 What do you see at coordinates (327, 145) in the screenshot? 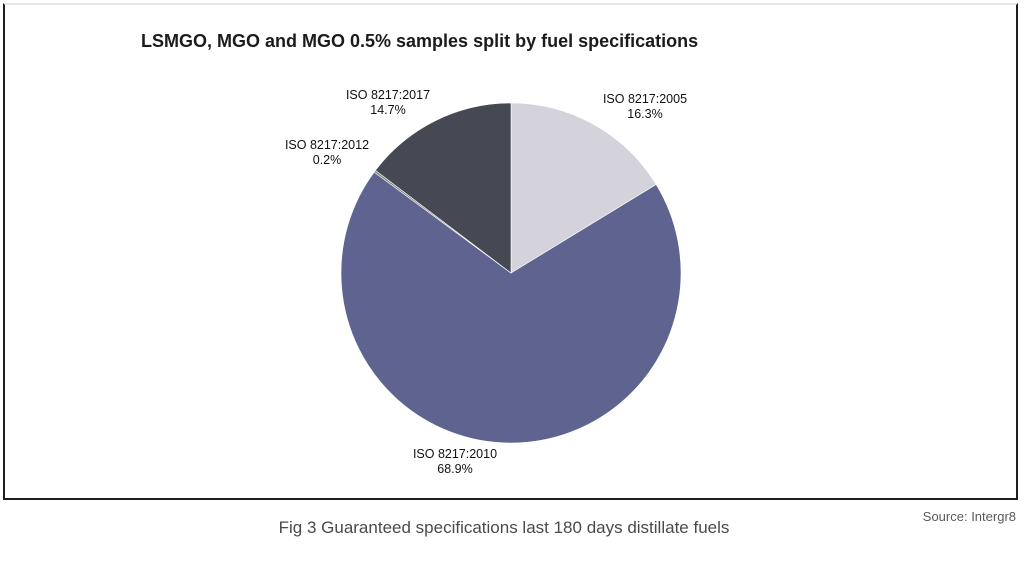
I see `slice-category-label: ISO 8217:2012` at bounding box center [327, 145].